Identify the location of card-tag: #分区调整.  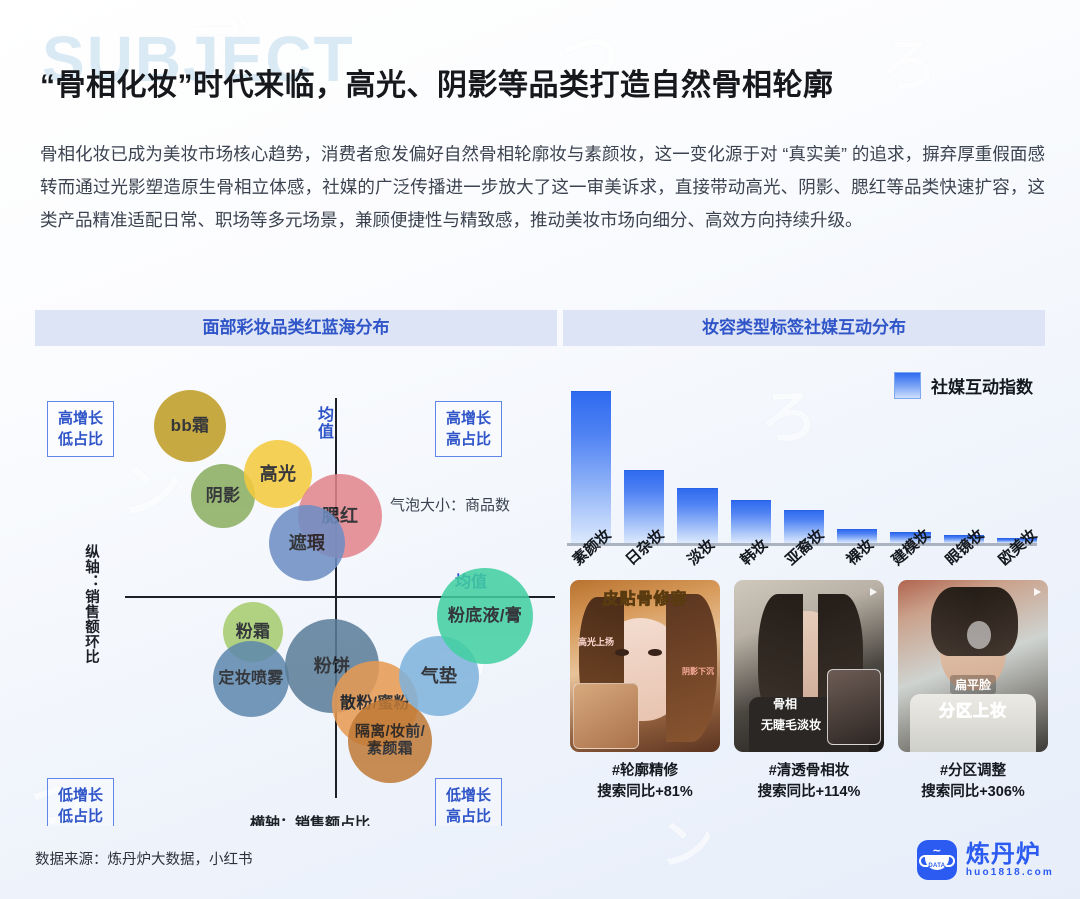
(973, 771).